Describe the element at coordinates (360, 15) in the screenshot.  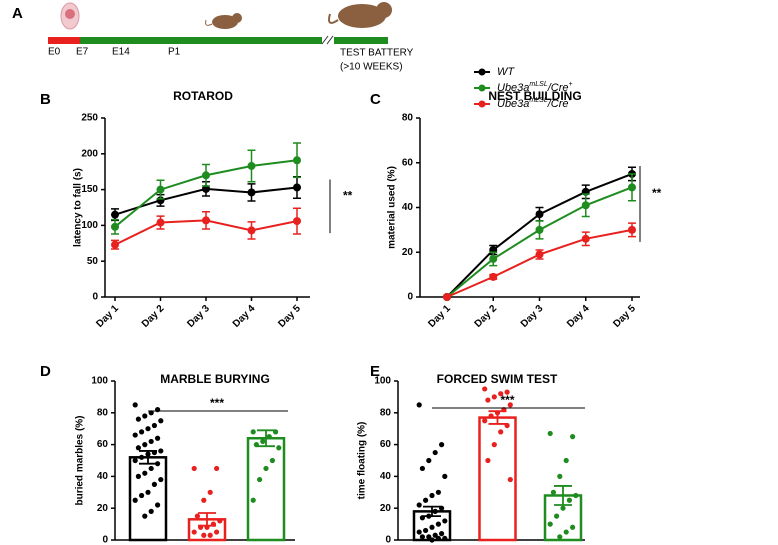
I see `adult-mouse-icon` at that location.